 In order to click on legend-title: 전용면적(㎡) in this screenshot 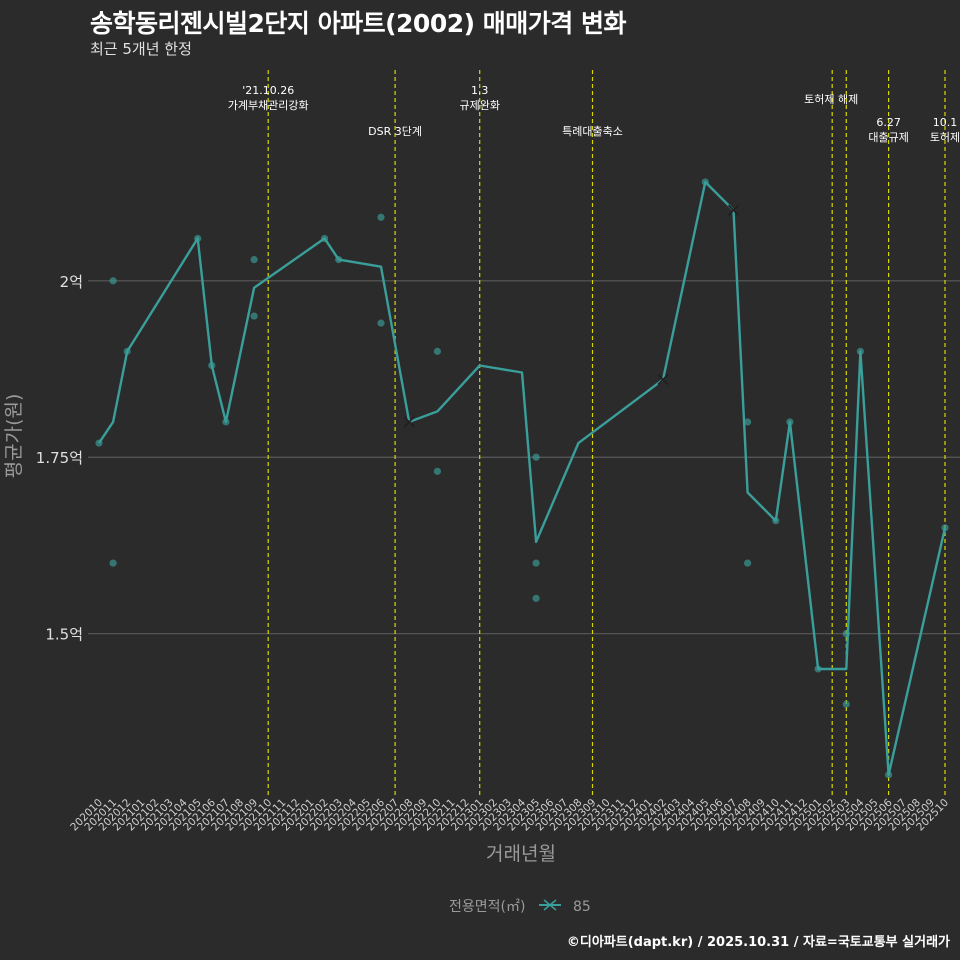, I will do `click(487, 907)`.